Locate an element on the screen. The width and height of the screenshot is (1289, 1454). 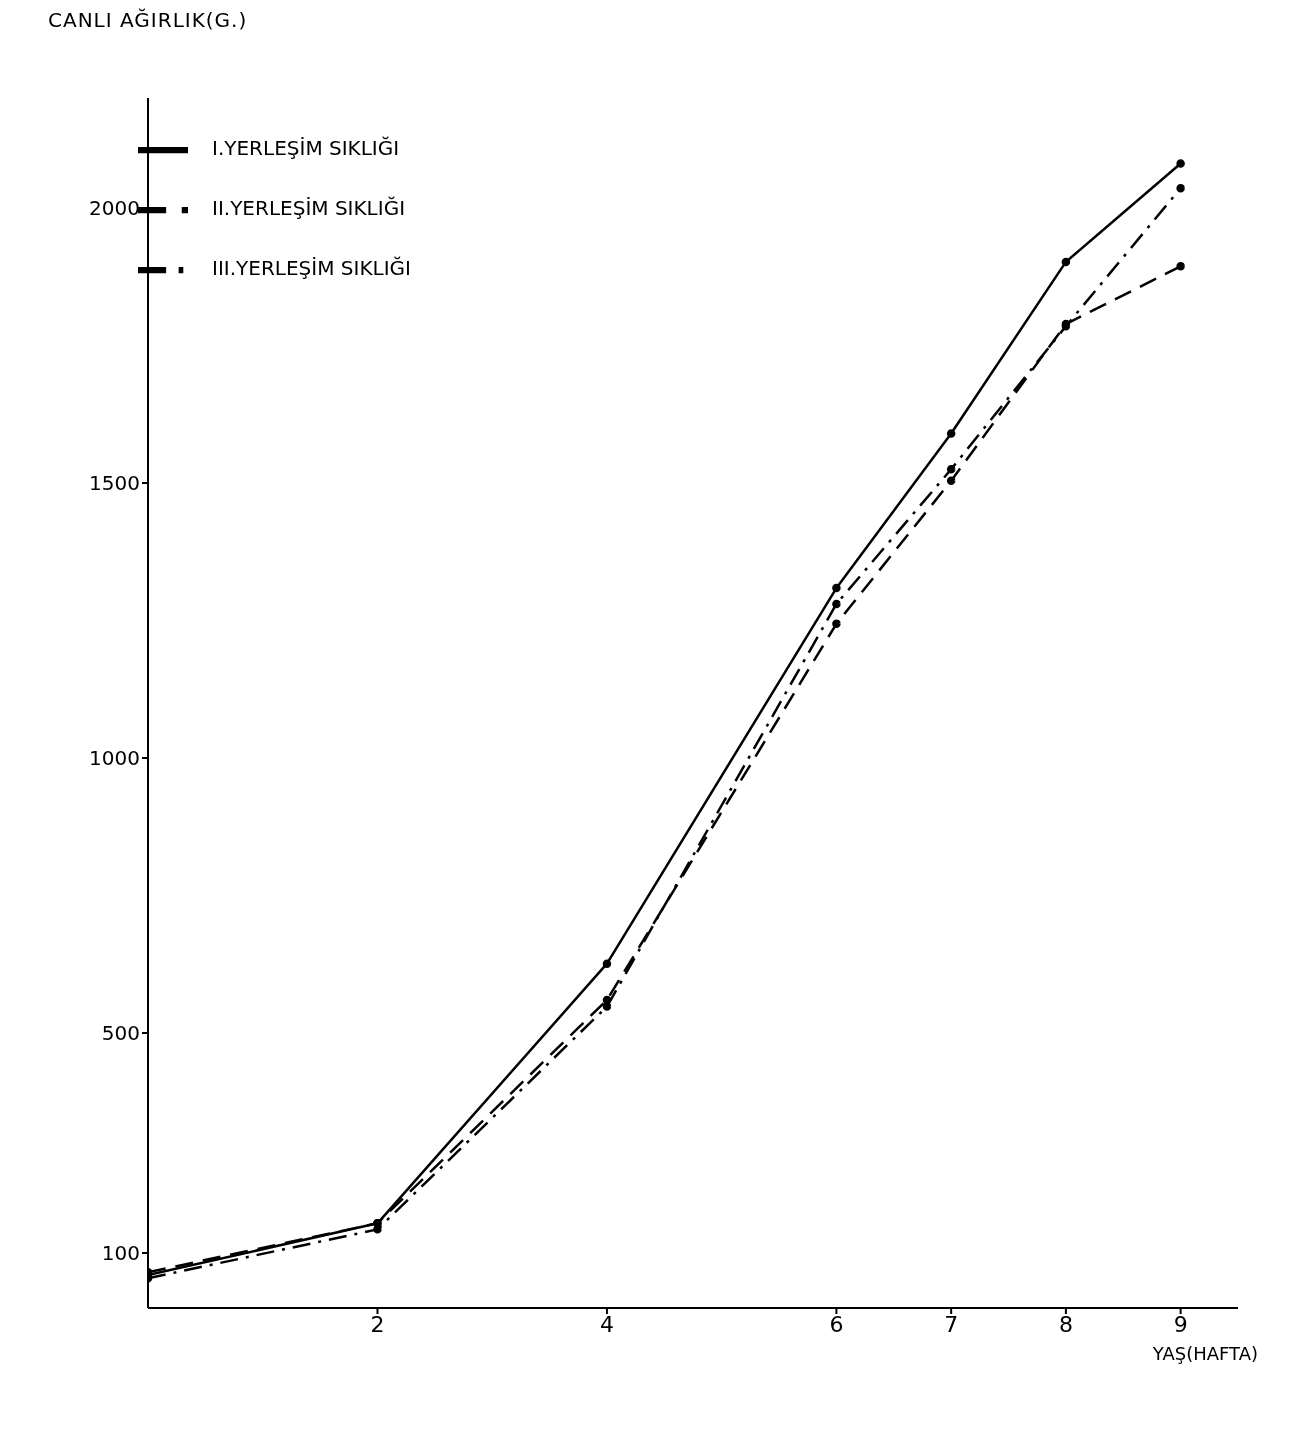
x-tick-label: 7 is located at coordinates (951, 1324).